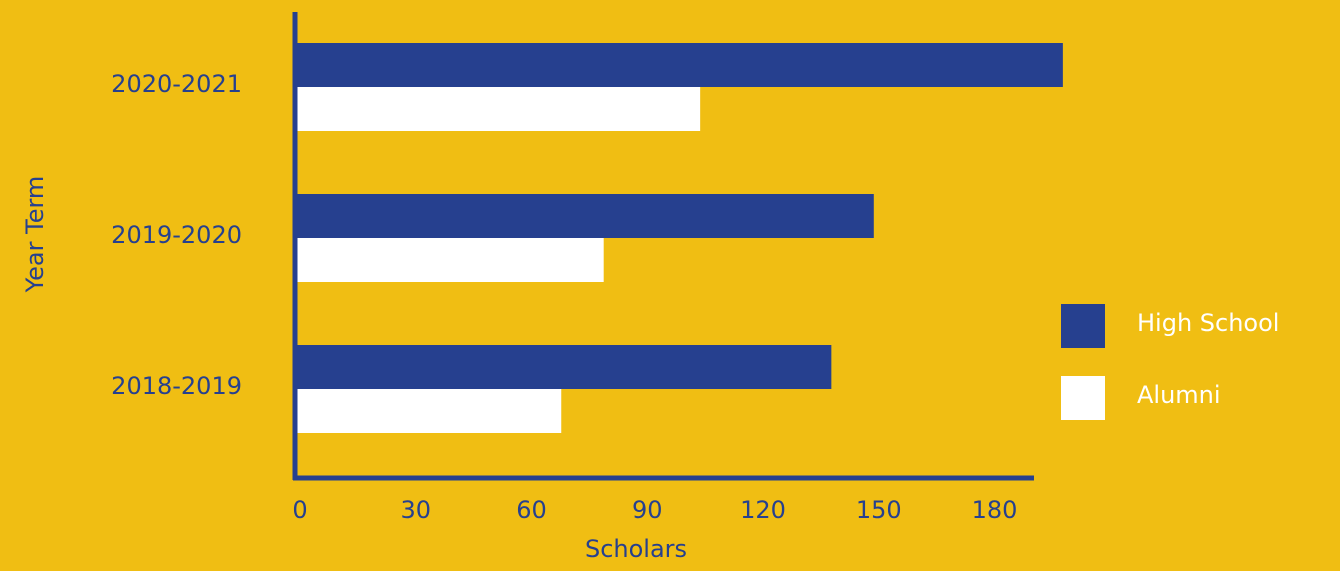 This screenshot has height=571, width=1340. I want to click on y-axis-label: Year Term, so click(35, 235).